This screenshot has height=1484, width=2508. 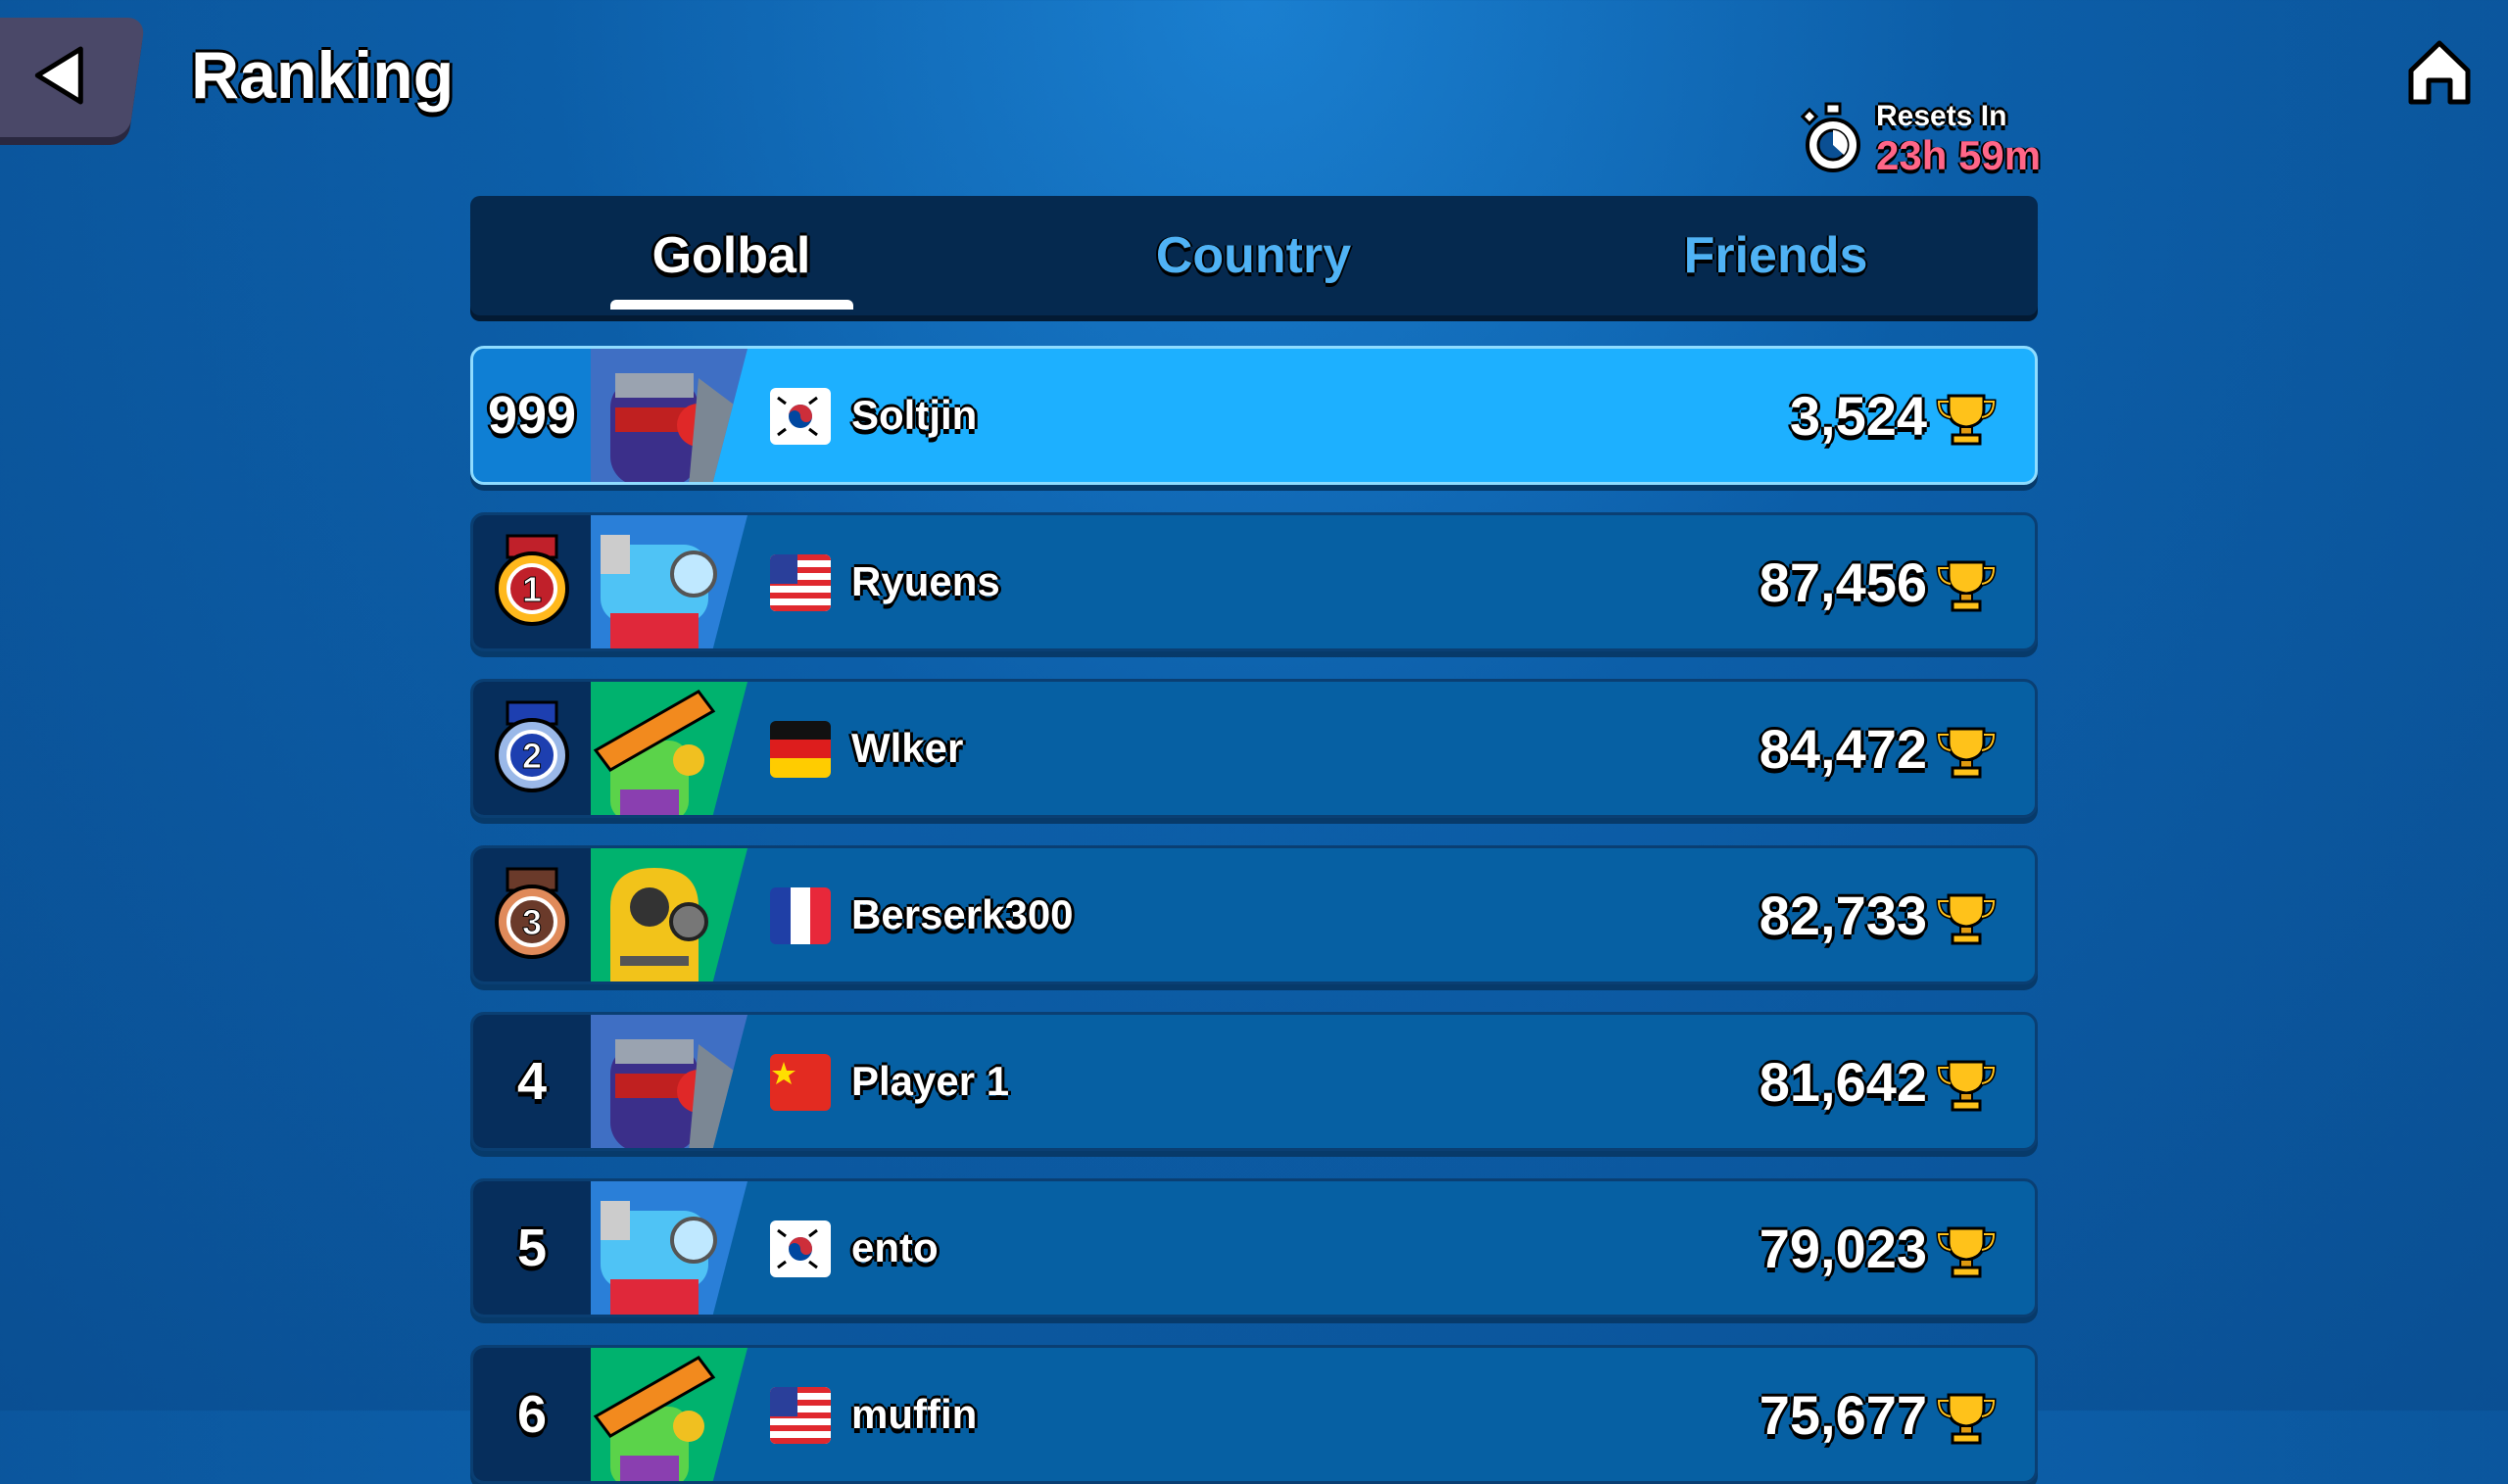 I want to click on gold-medal-icon: 1, so click(x=532, y=580).